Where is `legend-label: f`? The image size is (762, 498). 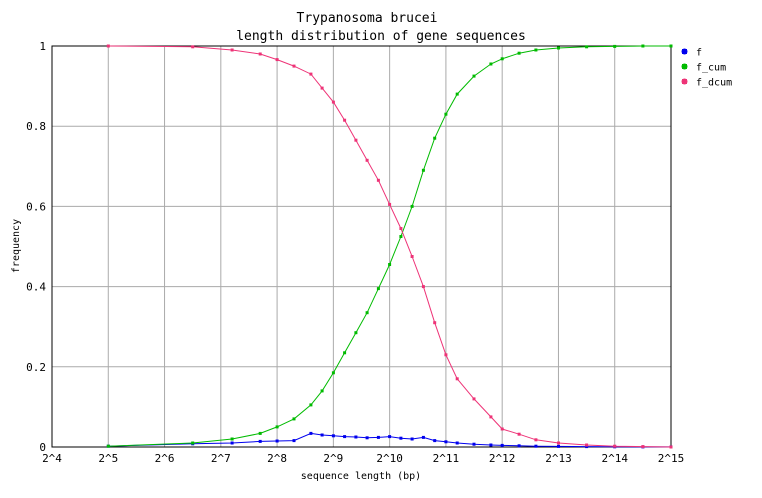
legend-label: f is located at coordinates (699, 53).